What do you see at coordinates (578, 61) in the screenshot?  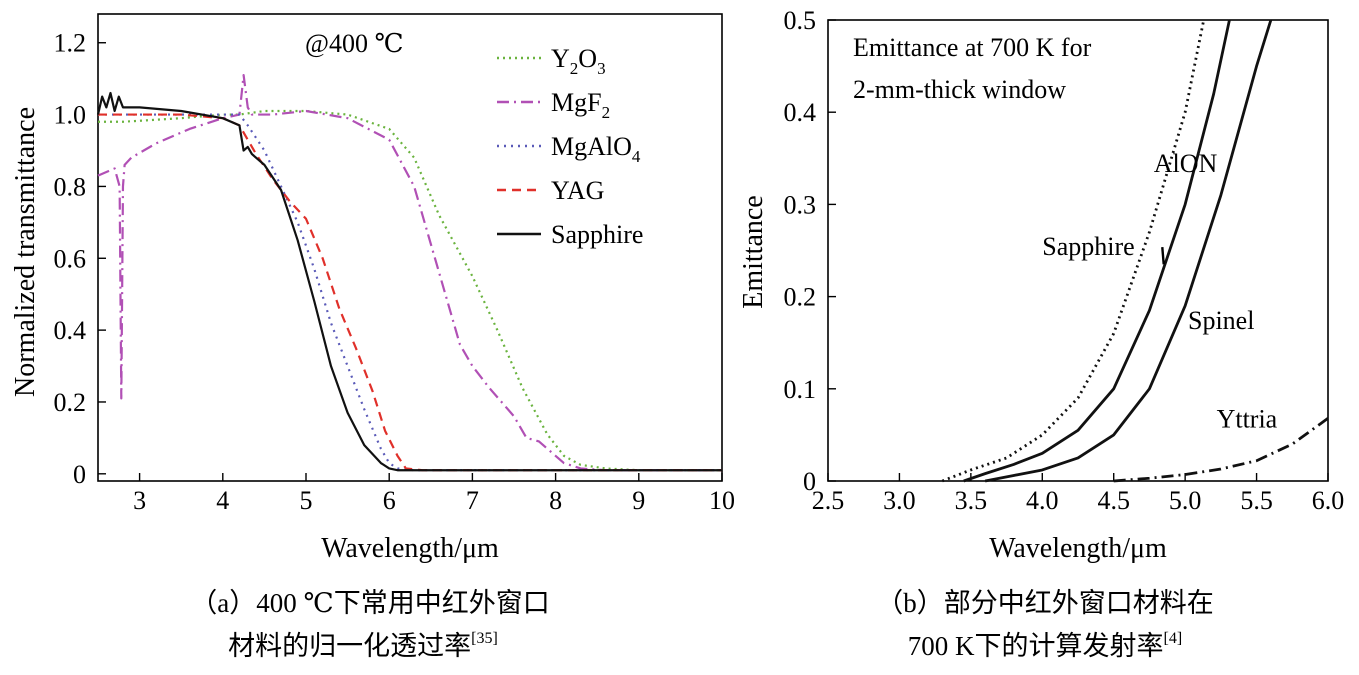 I see `legend-entry: Y2O3` at bounding box center [578, 61].